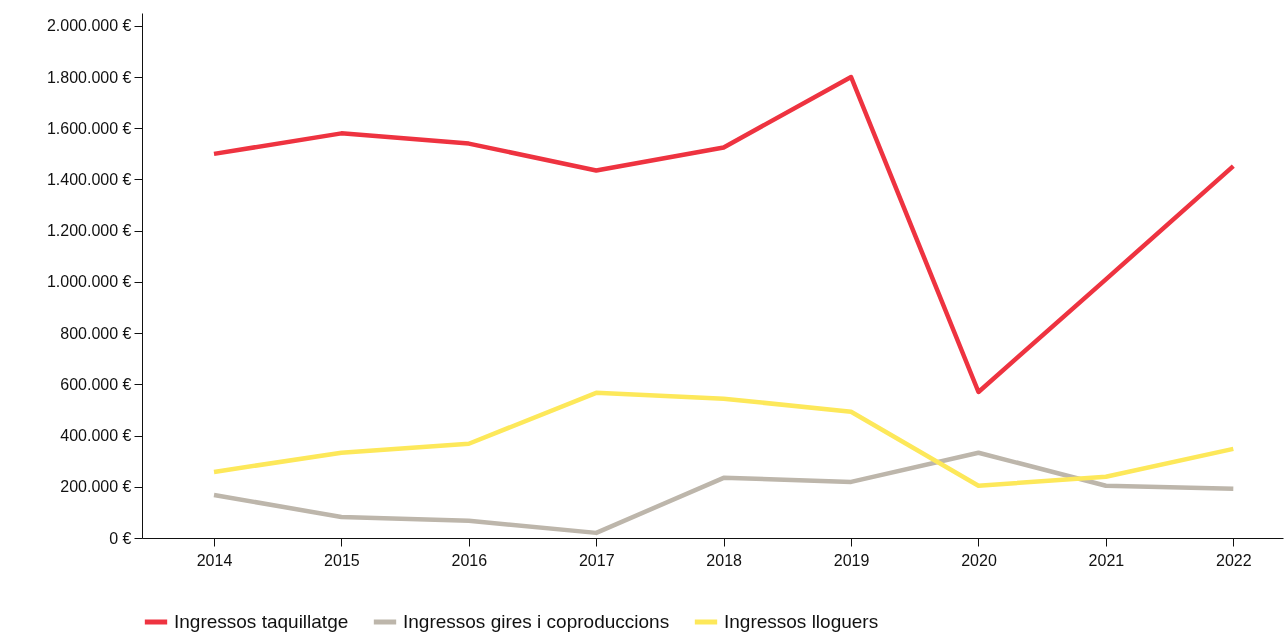  What do you see at coordinates (96, 436) in the screenshot?
I see `y-tick-label: 400.000 €` at bounding box center [96, 436].